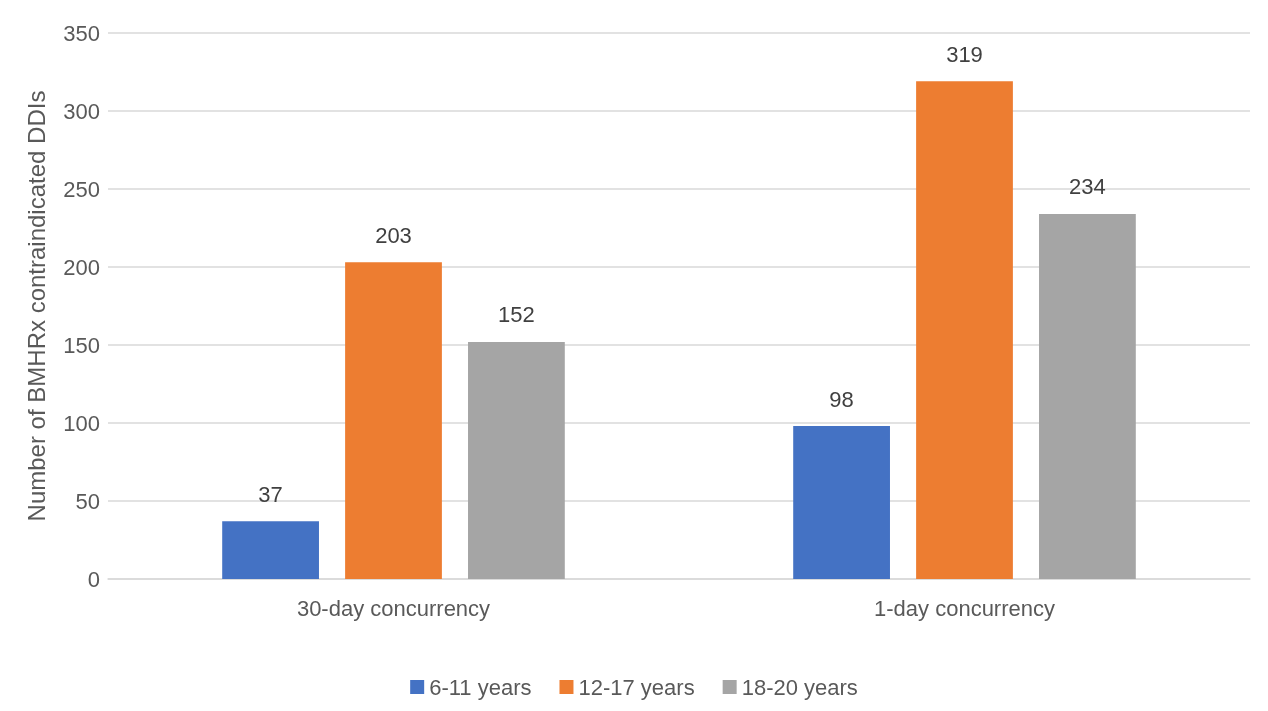 Image resolution: width=1268 pixels, height=711 pixels. I want to click on data-label: 98, so click(841, 399).